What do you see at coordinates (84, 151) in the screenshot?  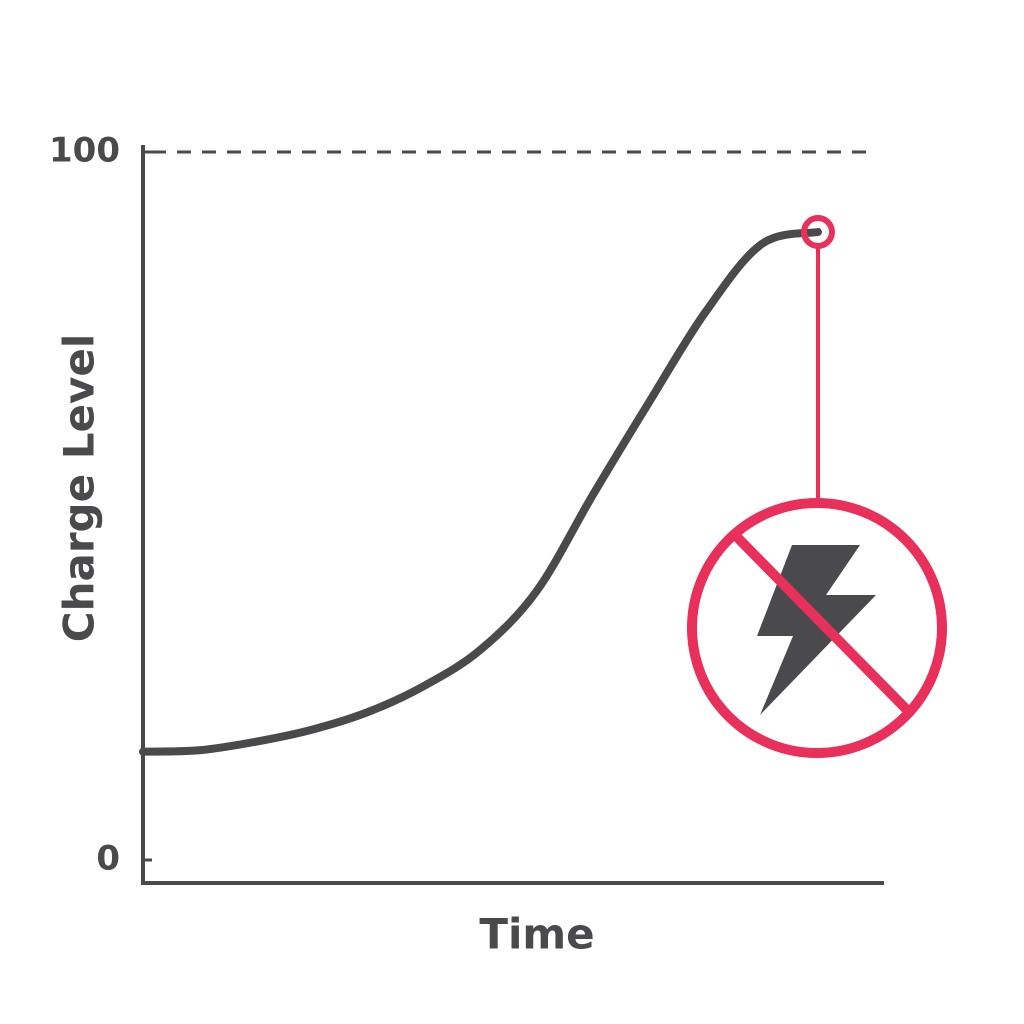 I see `y-tick-label: 100` at bounding box center [84, 151].